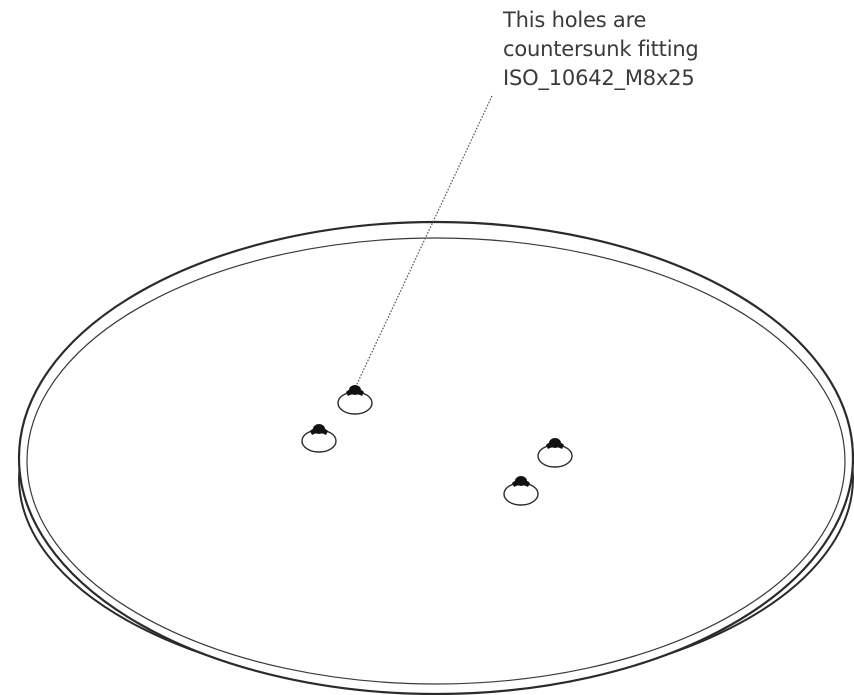 The width and height of the screenshot is (854, 695). I want to click on hole-note-line-3: ISO_10642_M8x25, so click(599, 78).